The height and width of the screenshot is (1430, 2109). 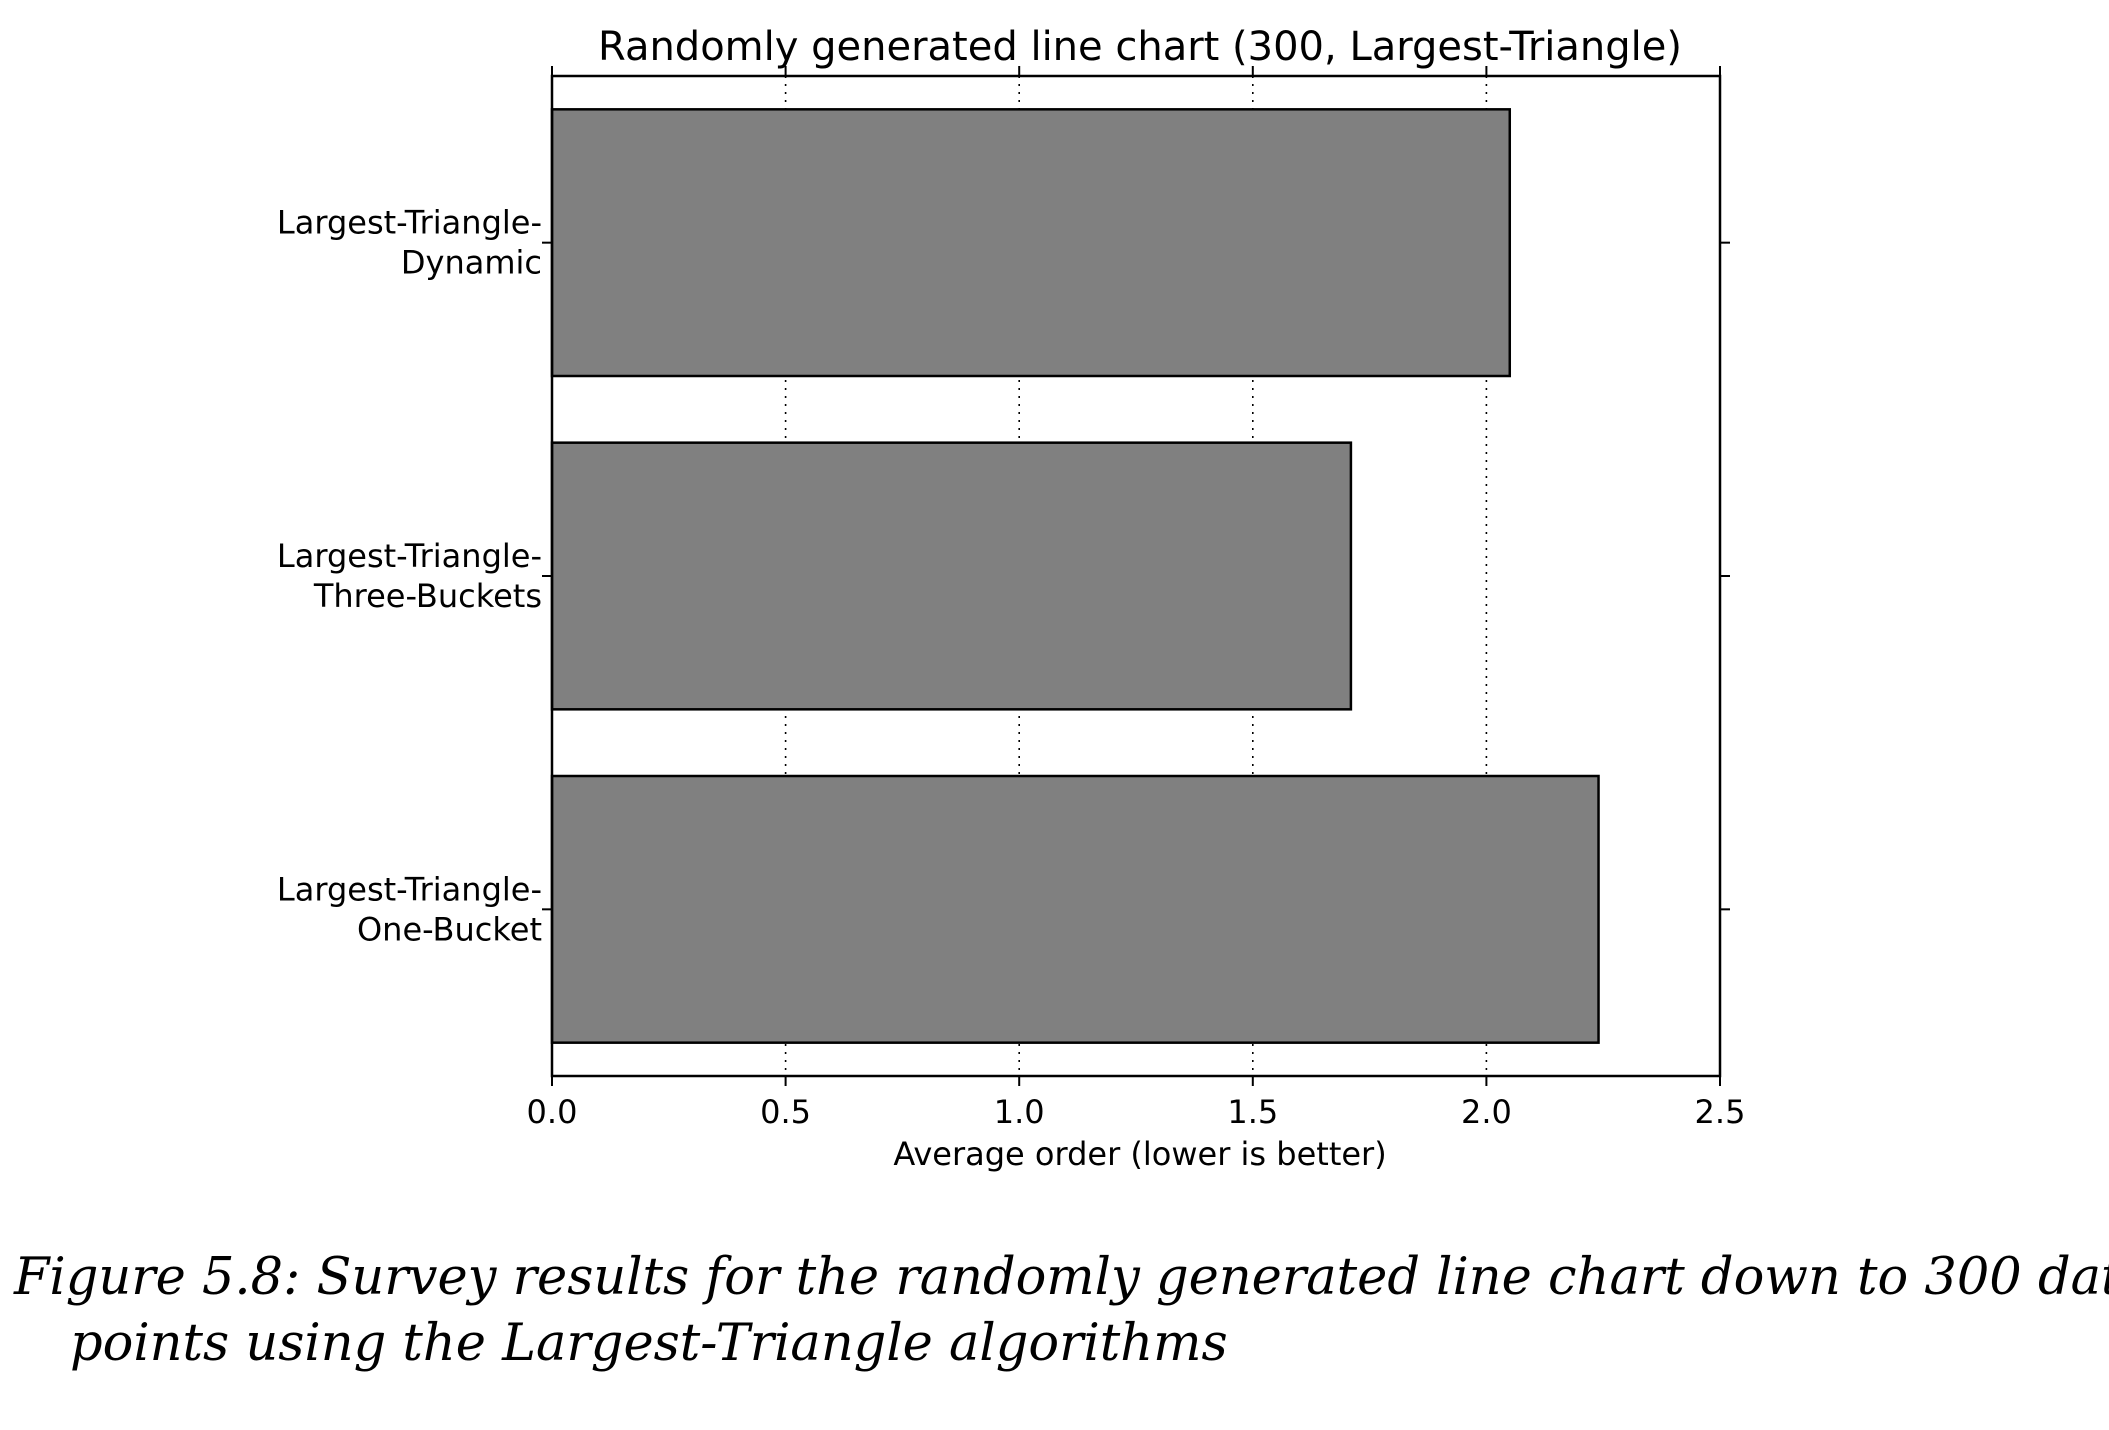 What do you see at coordinates (1019, 1112) in the screenshot?
I see `x-tick-label-2: 1.0` at bounding box center [1019, 1112].